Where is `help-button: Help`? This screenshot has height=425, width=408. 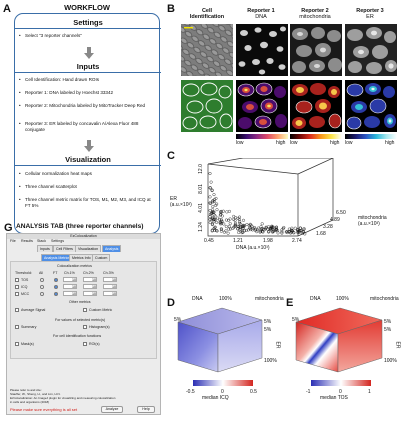 help-button: Help is located at coordinates (146, 409).